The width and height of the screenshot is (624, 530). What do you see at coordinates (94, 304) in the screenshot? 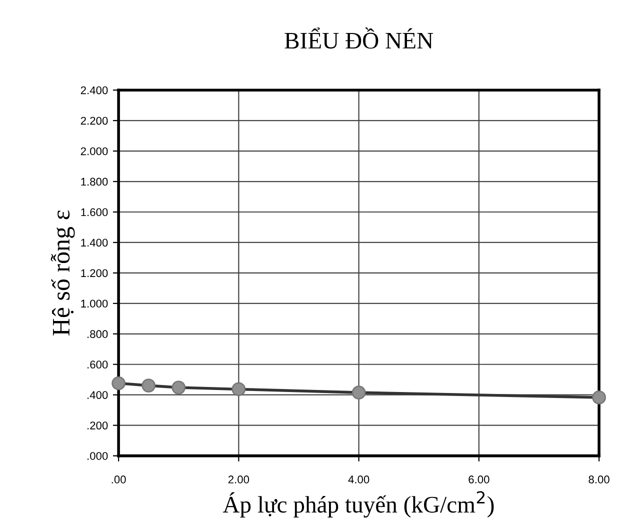
I see `y-tick-label: 1.000` at bounding box center [94, 304].